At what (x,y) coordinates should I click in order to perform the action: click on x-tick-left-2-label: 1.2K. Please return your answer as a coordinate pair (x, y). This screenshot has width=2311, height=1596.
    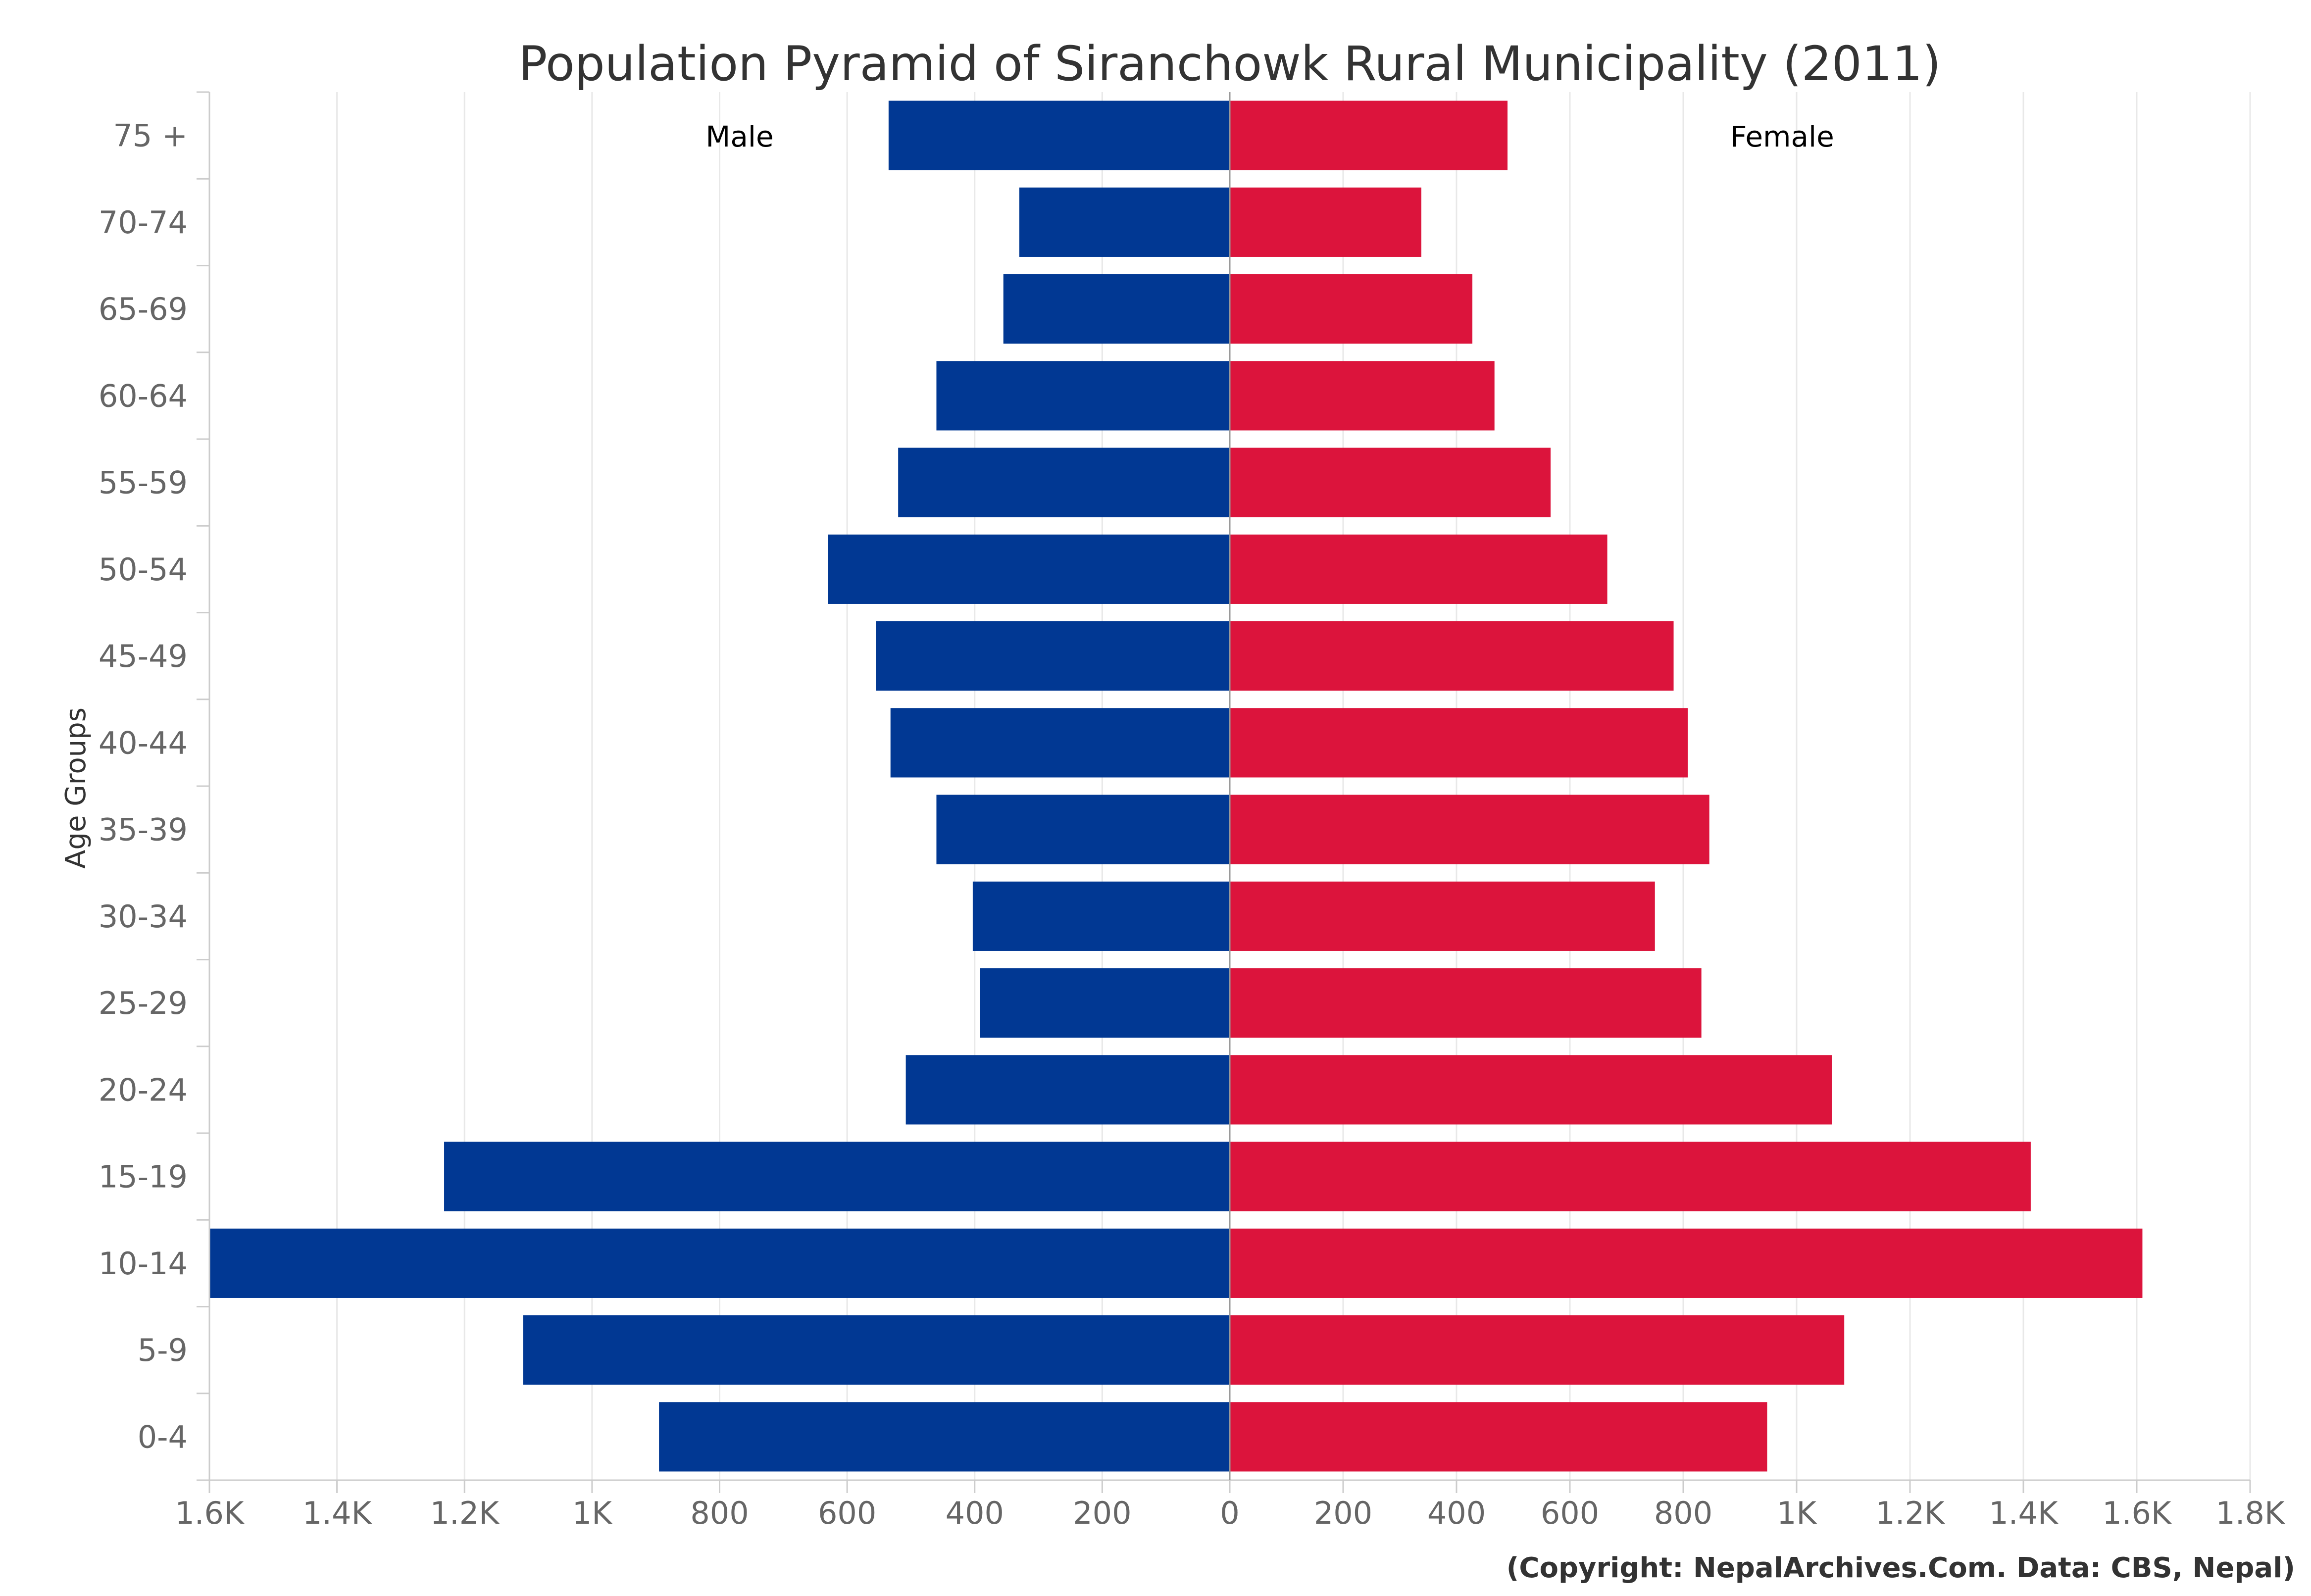
    Looking at the image, I should click on (465, 1513).